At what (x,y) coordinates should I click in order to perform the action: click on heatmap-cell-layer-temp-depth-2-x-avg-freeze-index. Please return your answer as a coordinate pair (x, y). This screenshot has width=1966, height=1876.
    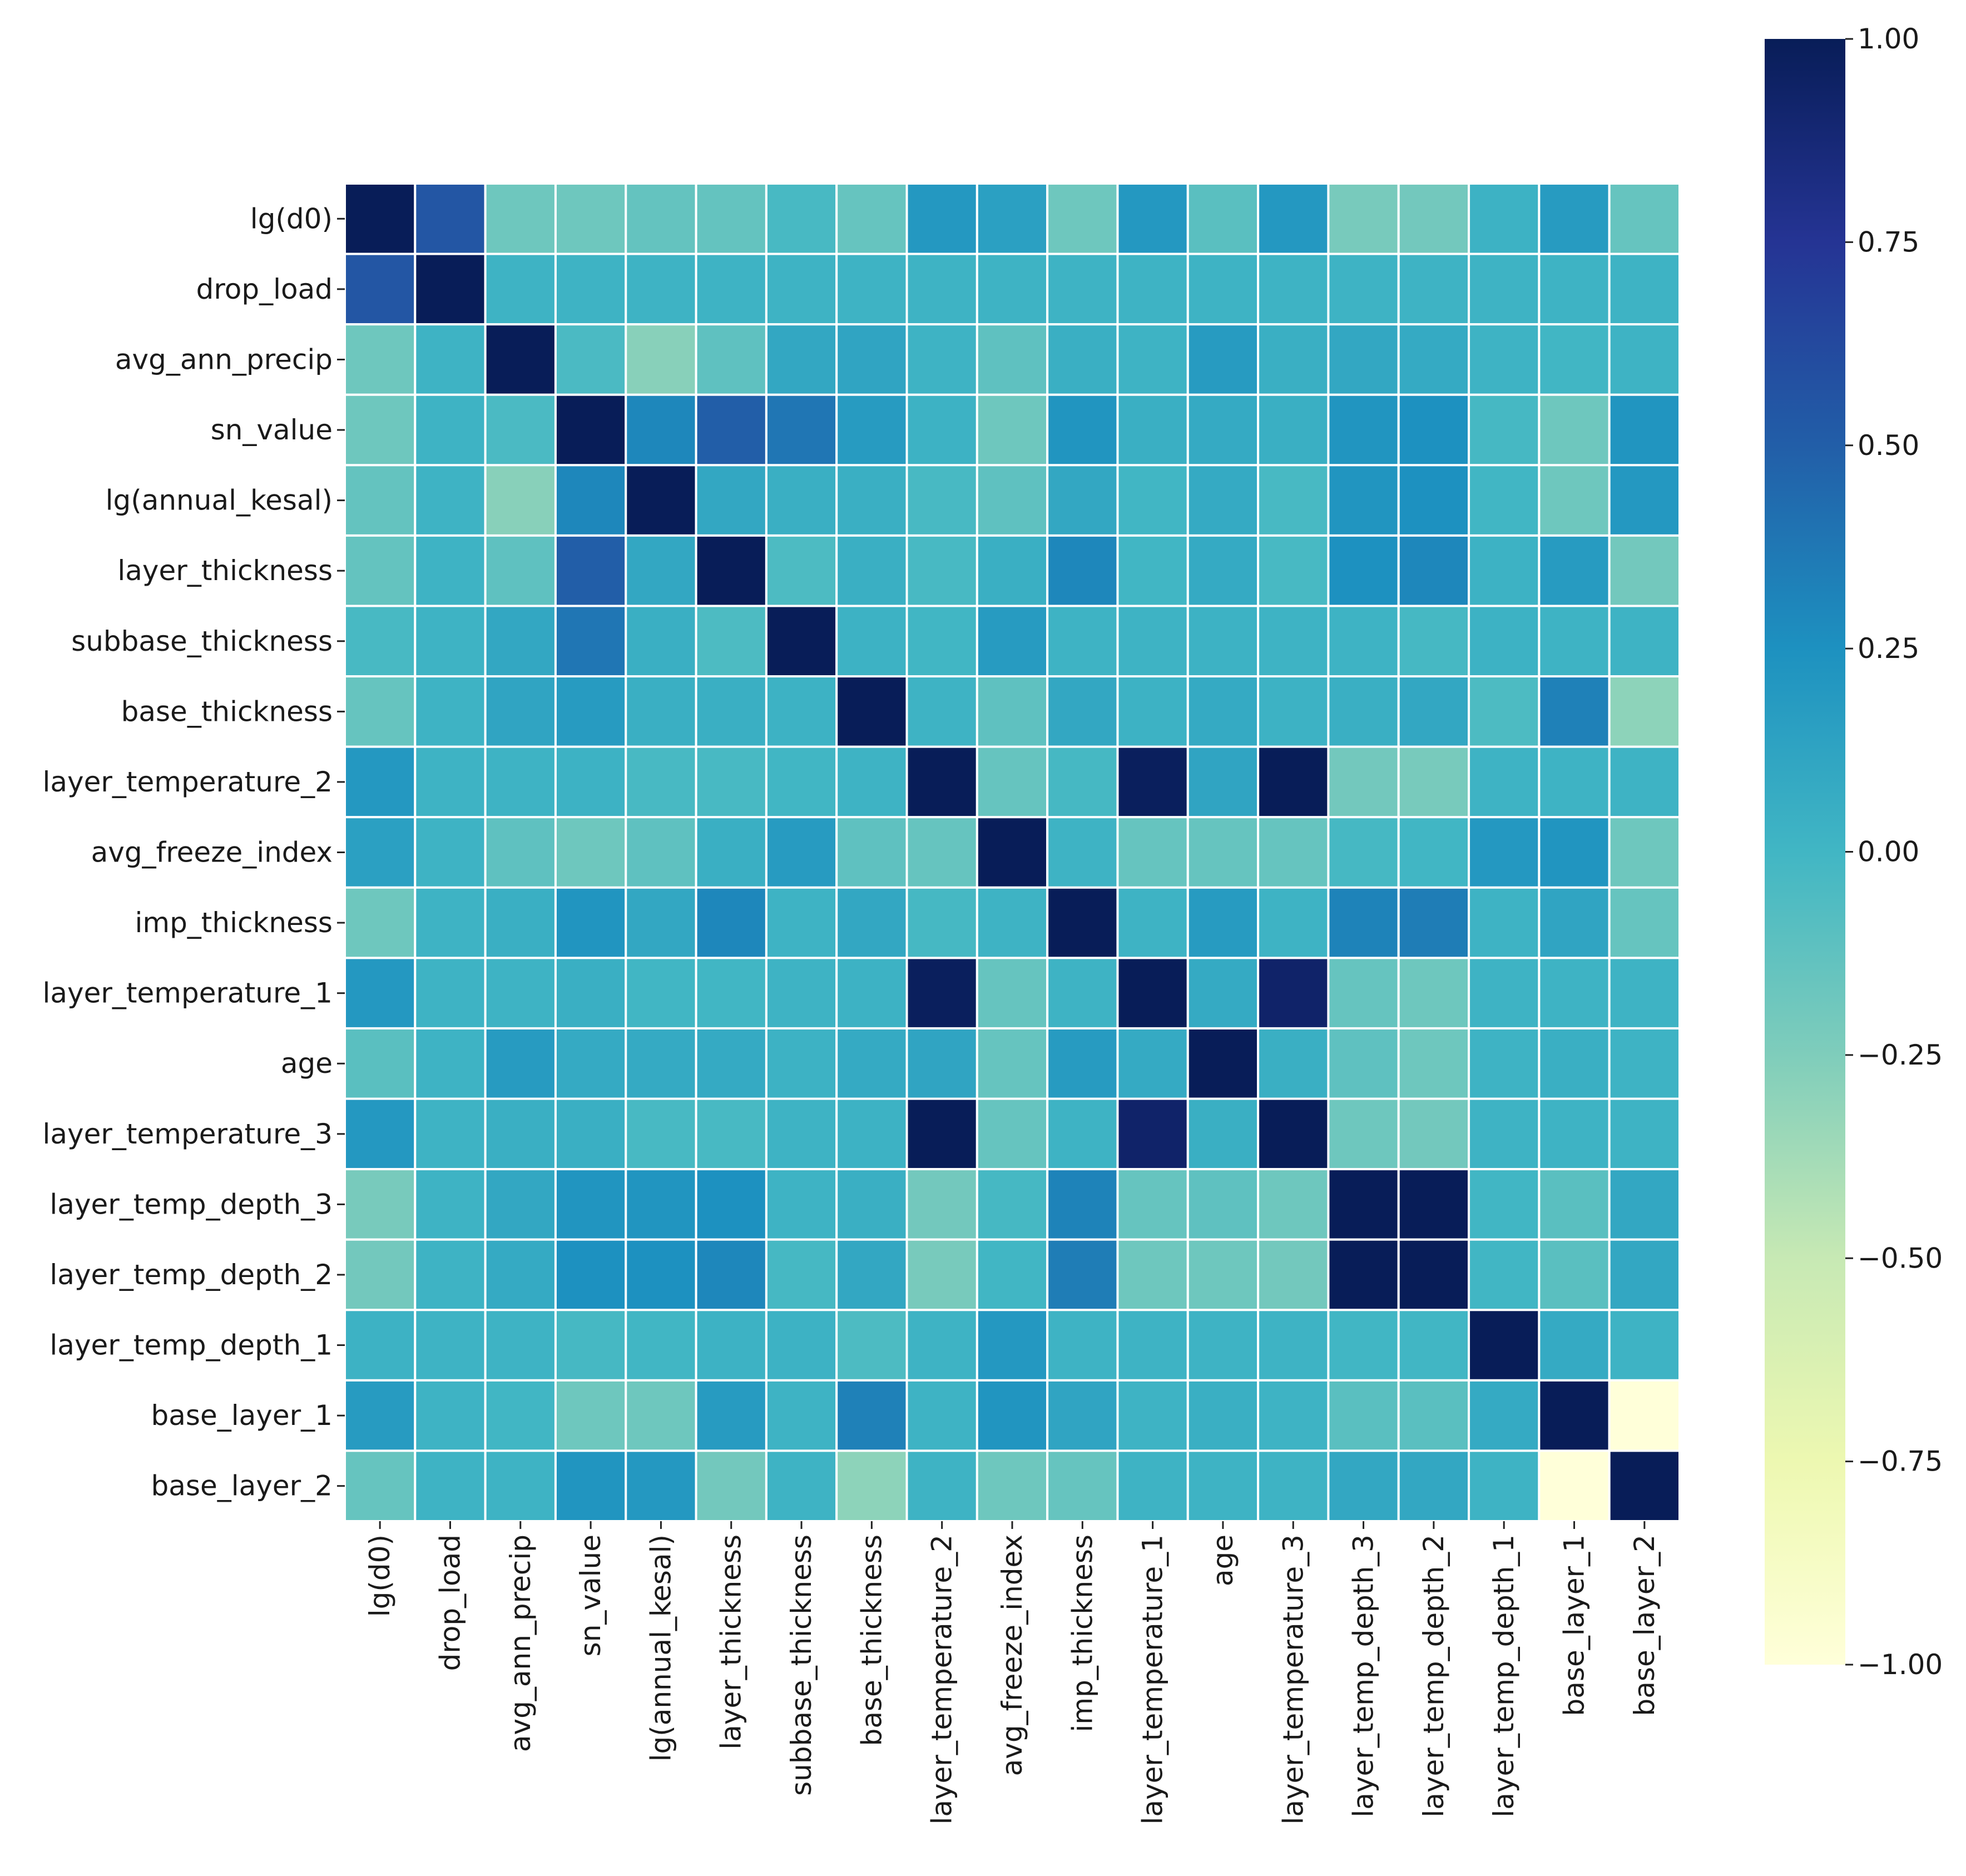
    Looking at the image, I should click on (1012, 1274).